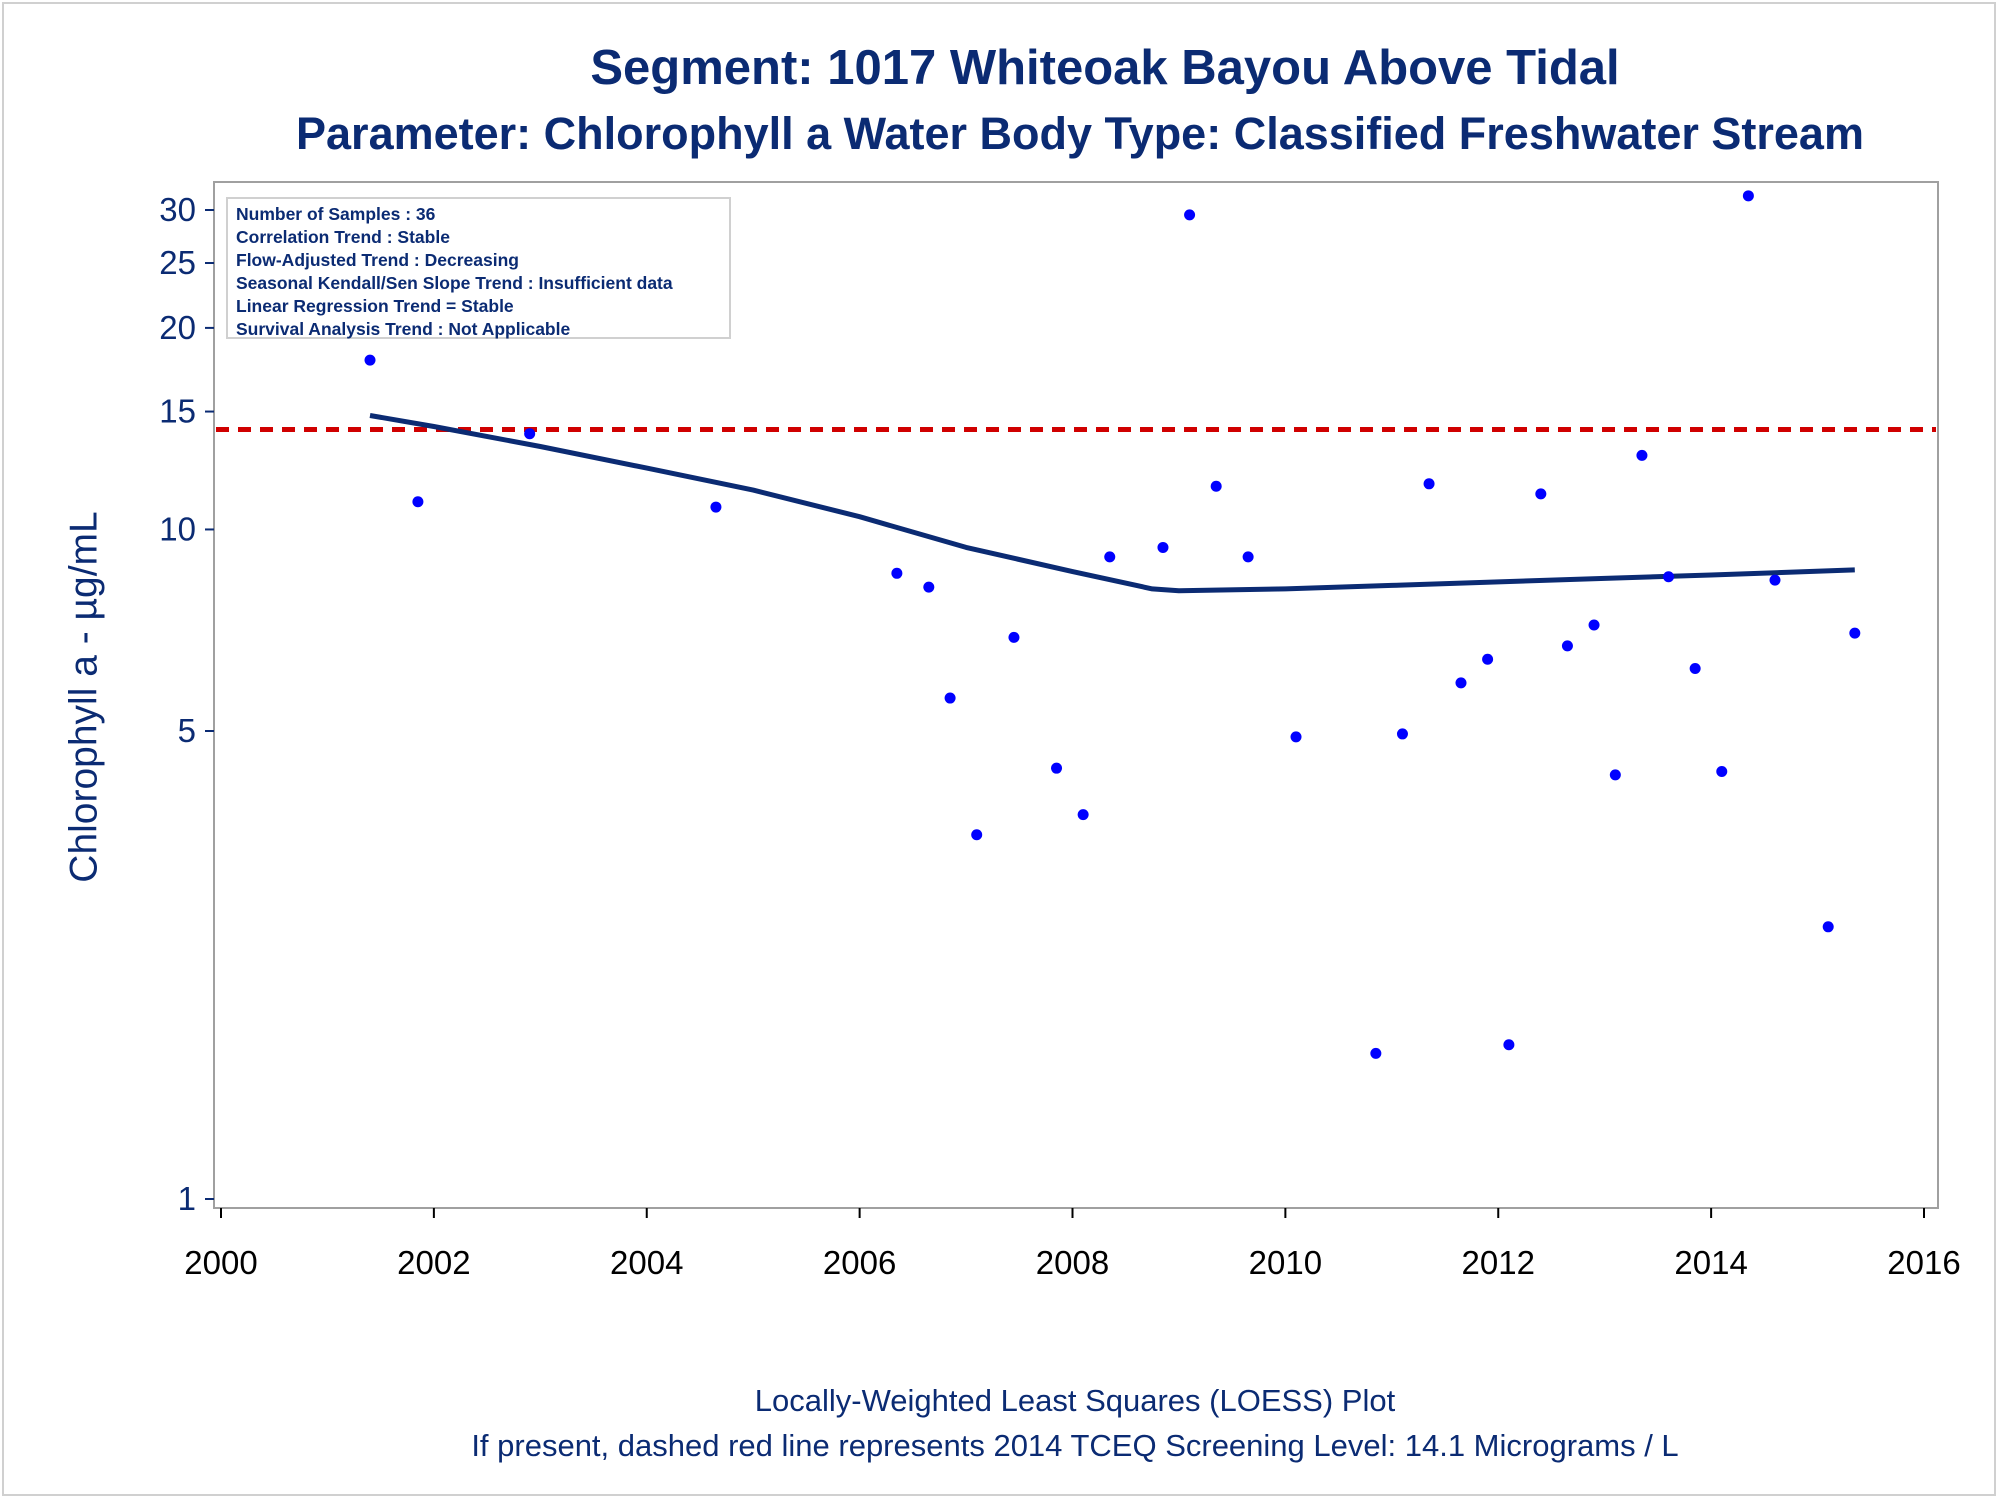  Describe the element at coordinates (403, 329) in the screenshot. I see `stats-line-survival: Survival Analysis Trend : Not Applicable` at that location.